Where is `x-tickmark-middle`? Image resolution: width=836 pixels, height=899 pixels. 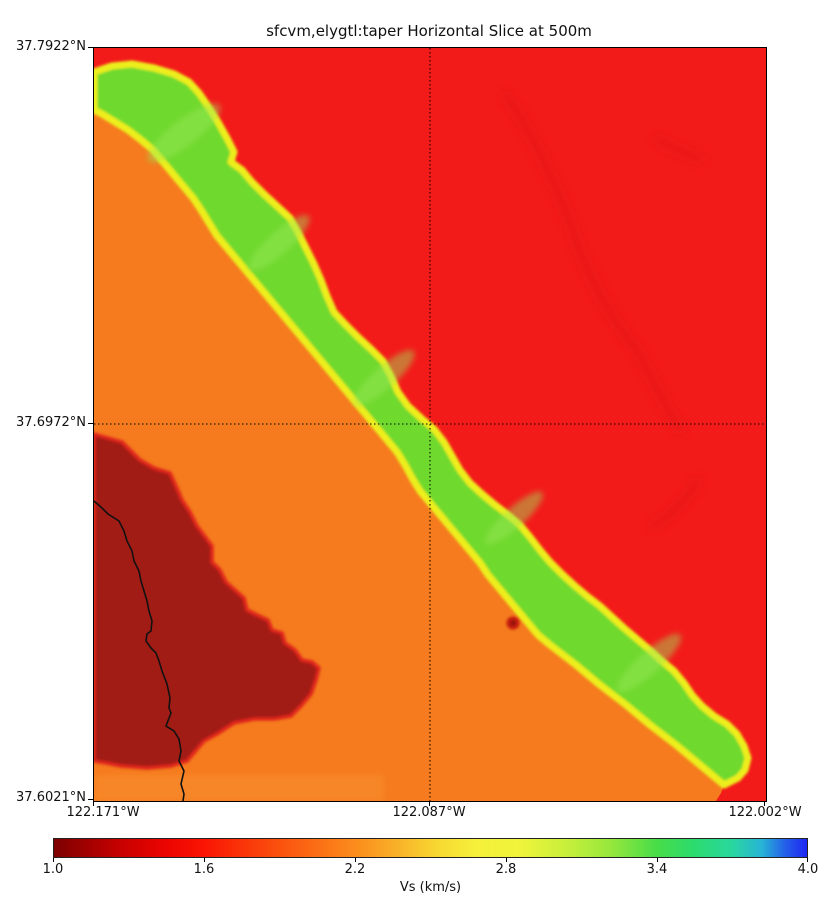
x-tickmark-middle is located at coordinates (429, 803).